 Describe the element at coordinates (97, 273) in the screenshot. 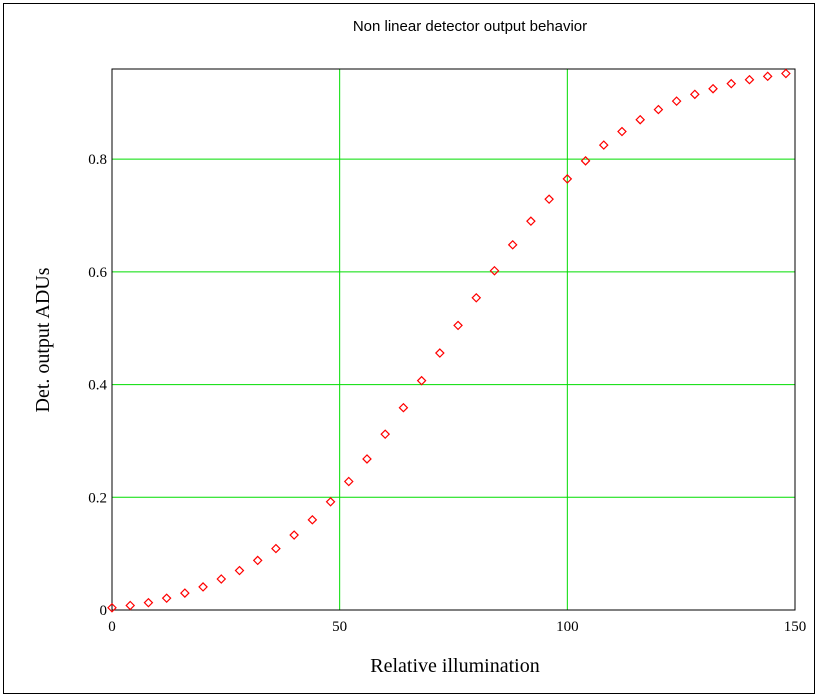

I see `y-tick-label: 0.6` at that location.